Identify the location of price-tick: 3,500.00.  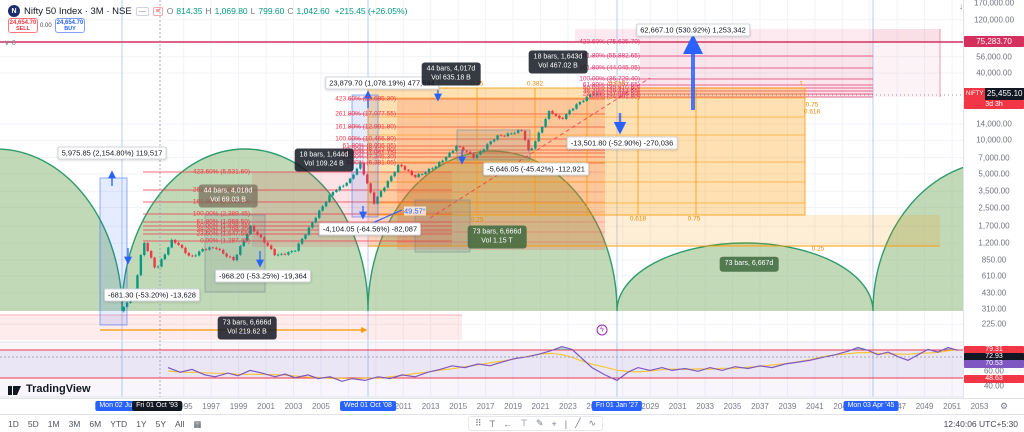
(994, 191).